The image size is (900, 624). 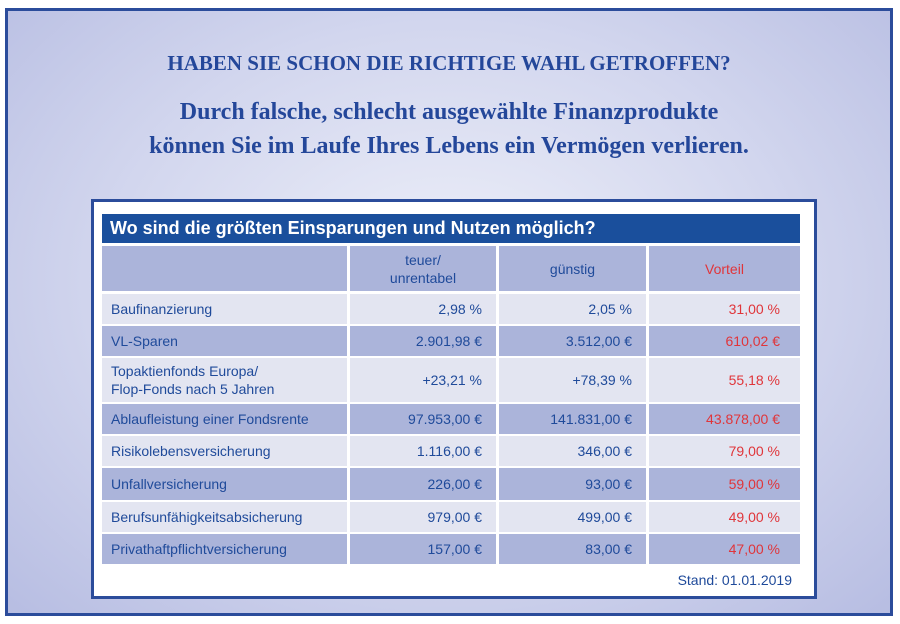 I want to click on cell-value: 83,00 €, so click(x=572, y=549).